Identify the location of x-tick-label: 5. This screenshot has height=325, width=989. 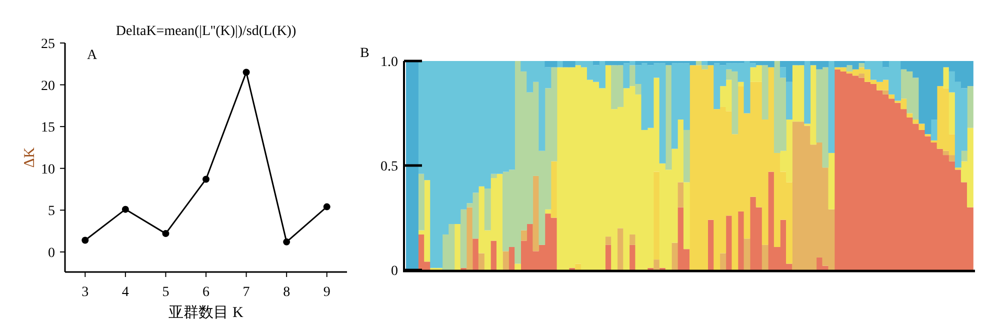
(166, 292).